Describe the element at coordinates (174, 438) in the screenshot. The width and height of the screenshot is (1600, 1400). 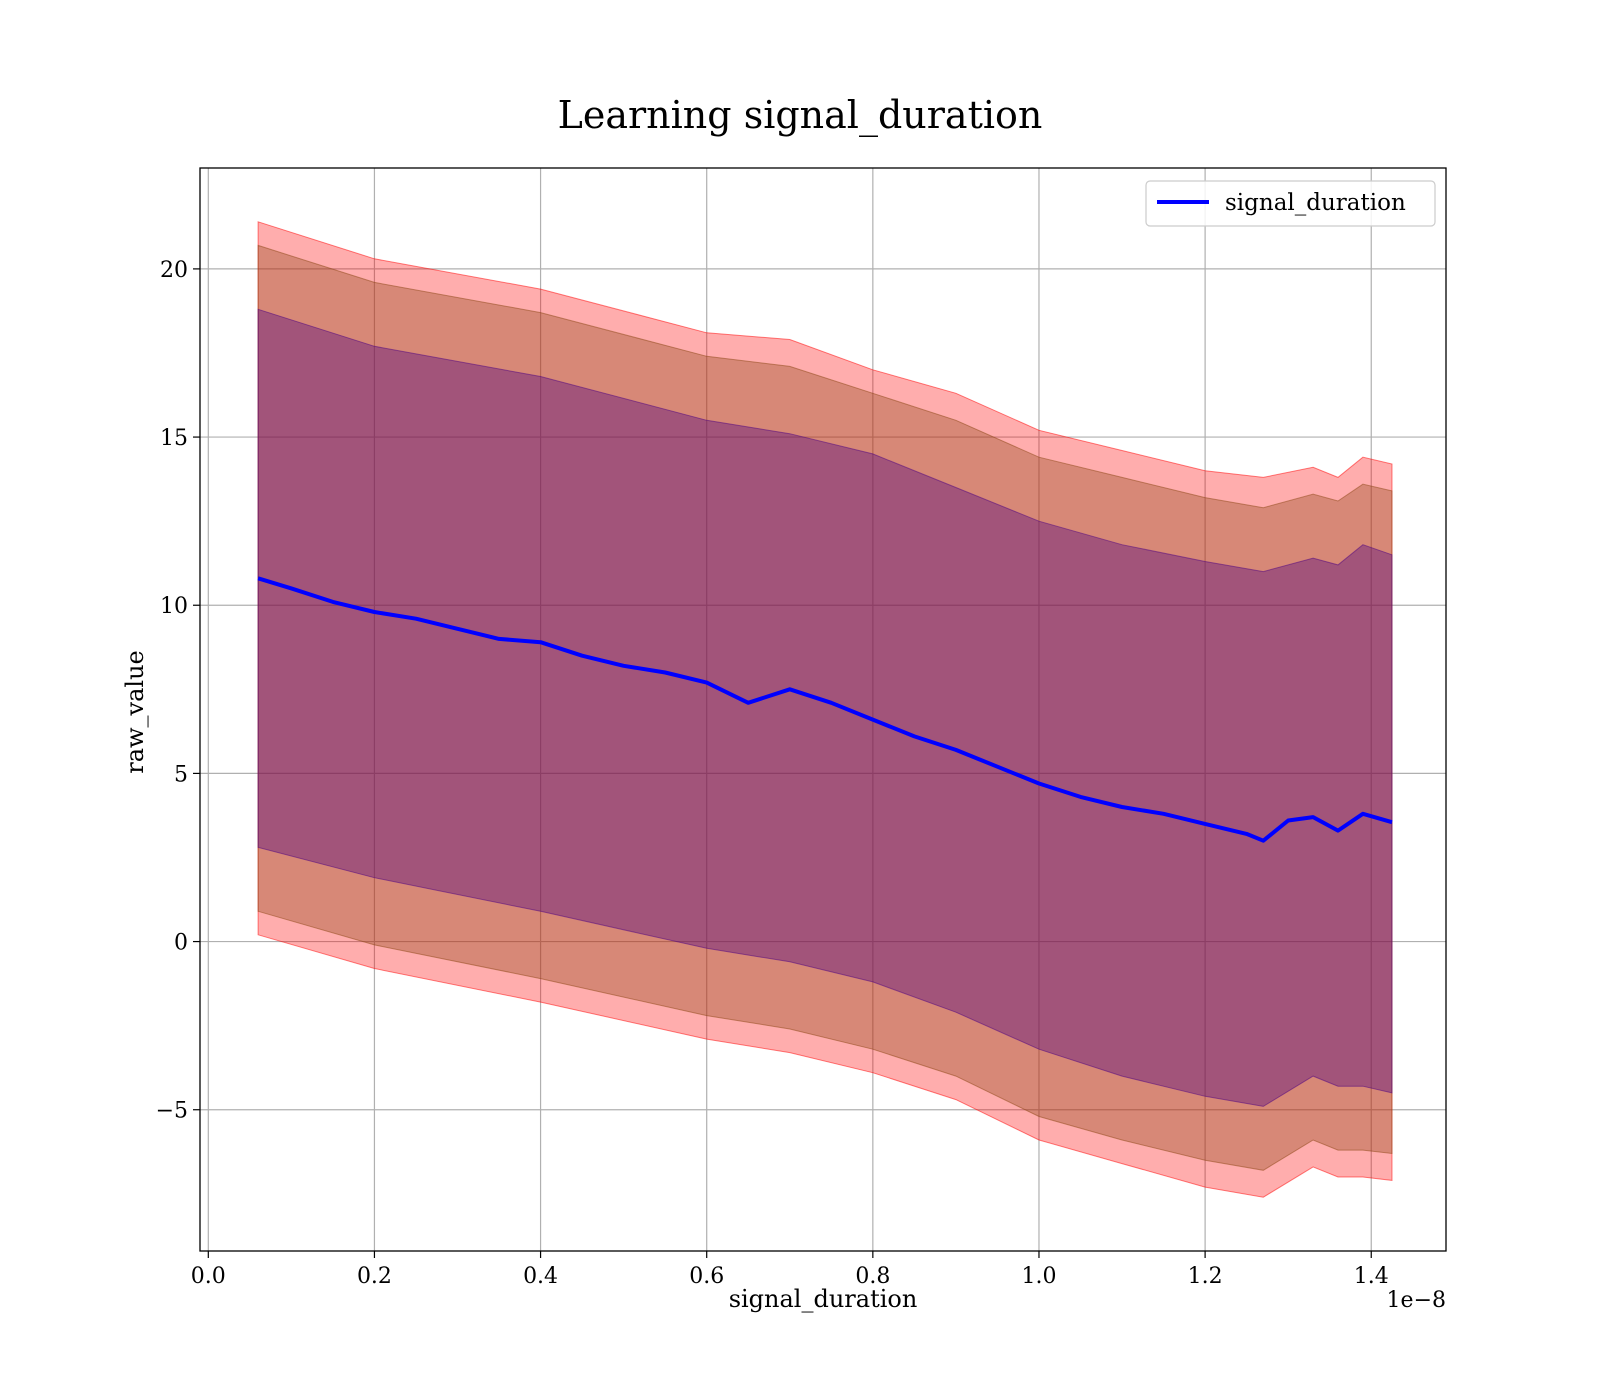
I see `y-tick-label: 15` at that location.